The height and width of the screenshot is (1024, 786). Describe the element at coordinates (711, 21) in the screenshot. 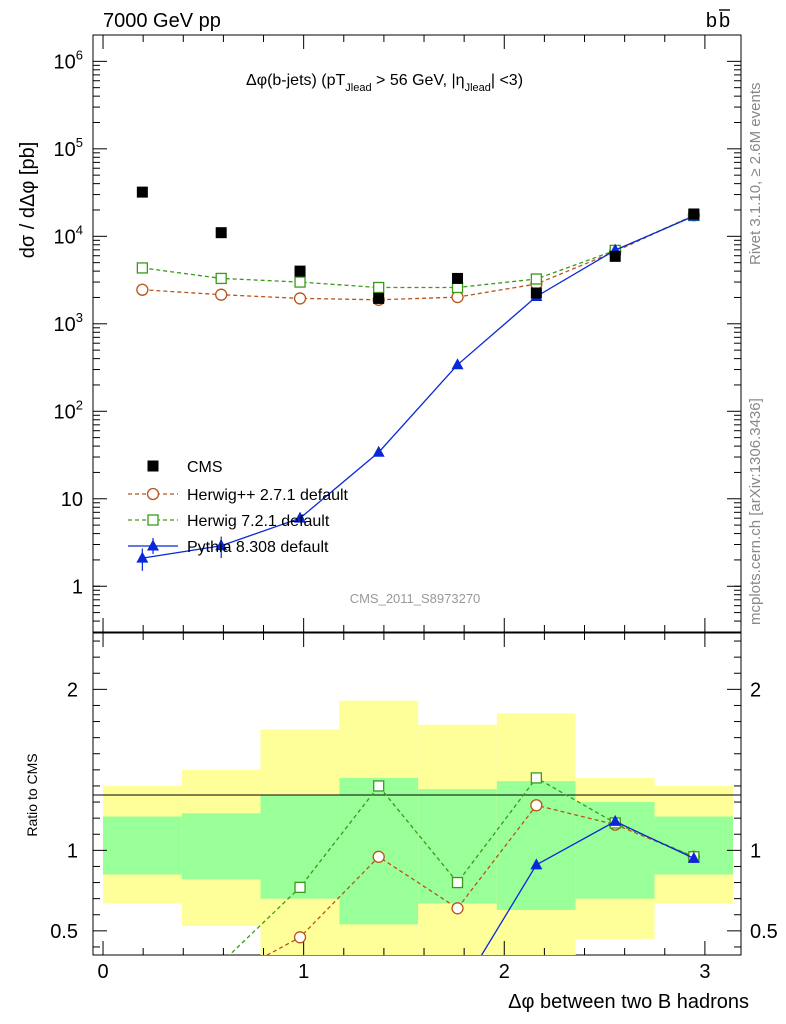

I see `final-state-b: b` at that location.